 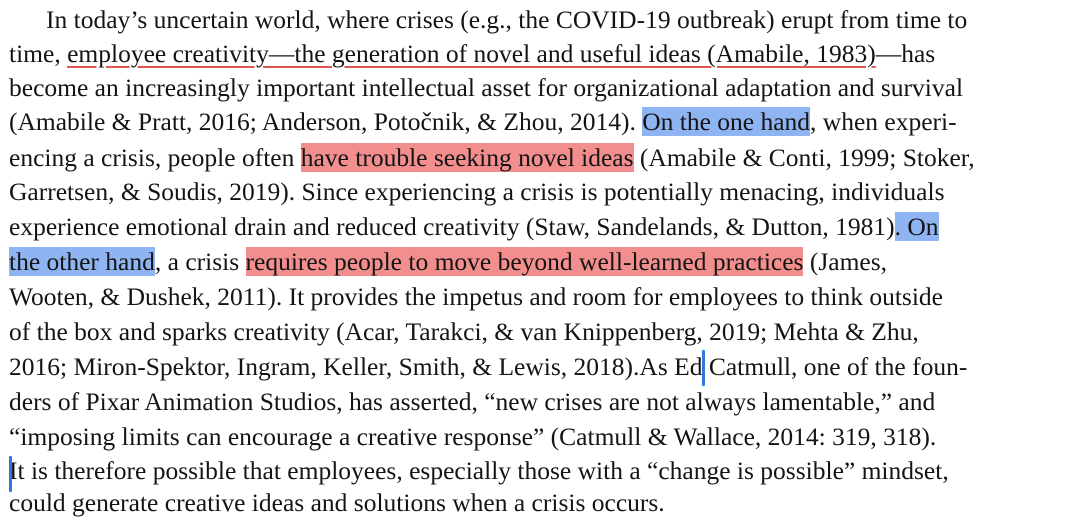 What do you see at coordinates (82, 261) in the screenshot?
I see `blue-highlight-on-the-other-hand-end: the other hand` at bounding box center [82, 261].